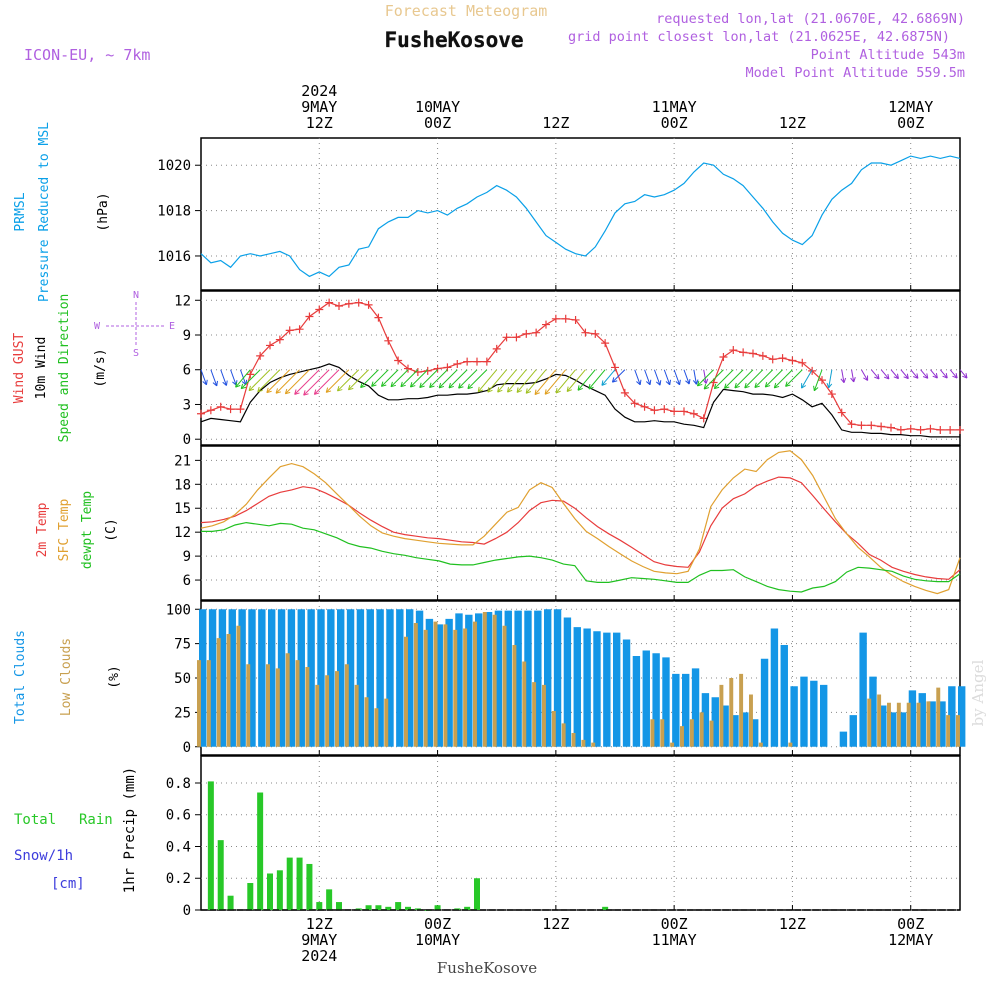  I want to click on point-altitude: Point Altitude 543m, so click(888, 55).